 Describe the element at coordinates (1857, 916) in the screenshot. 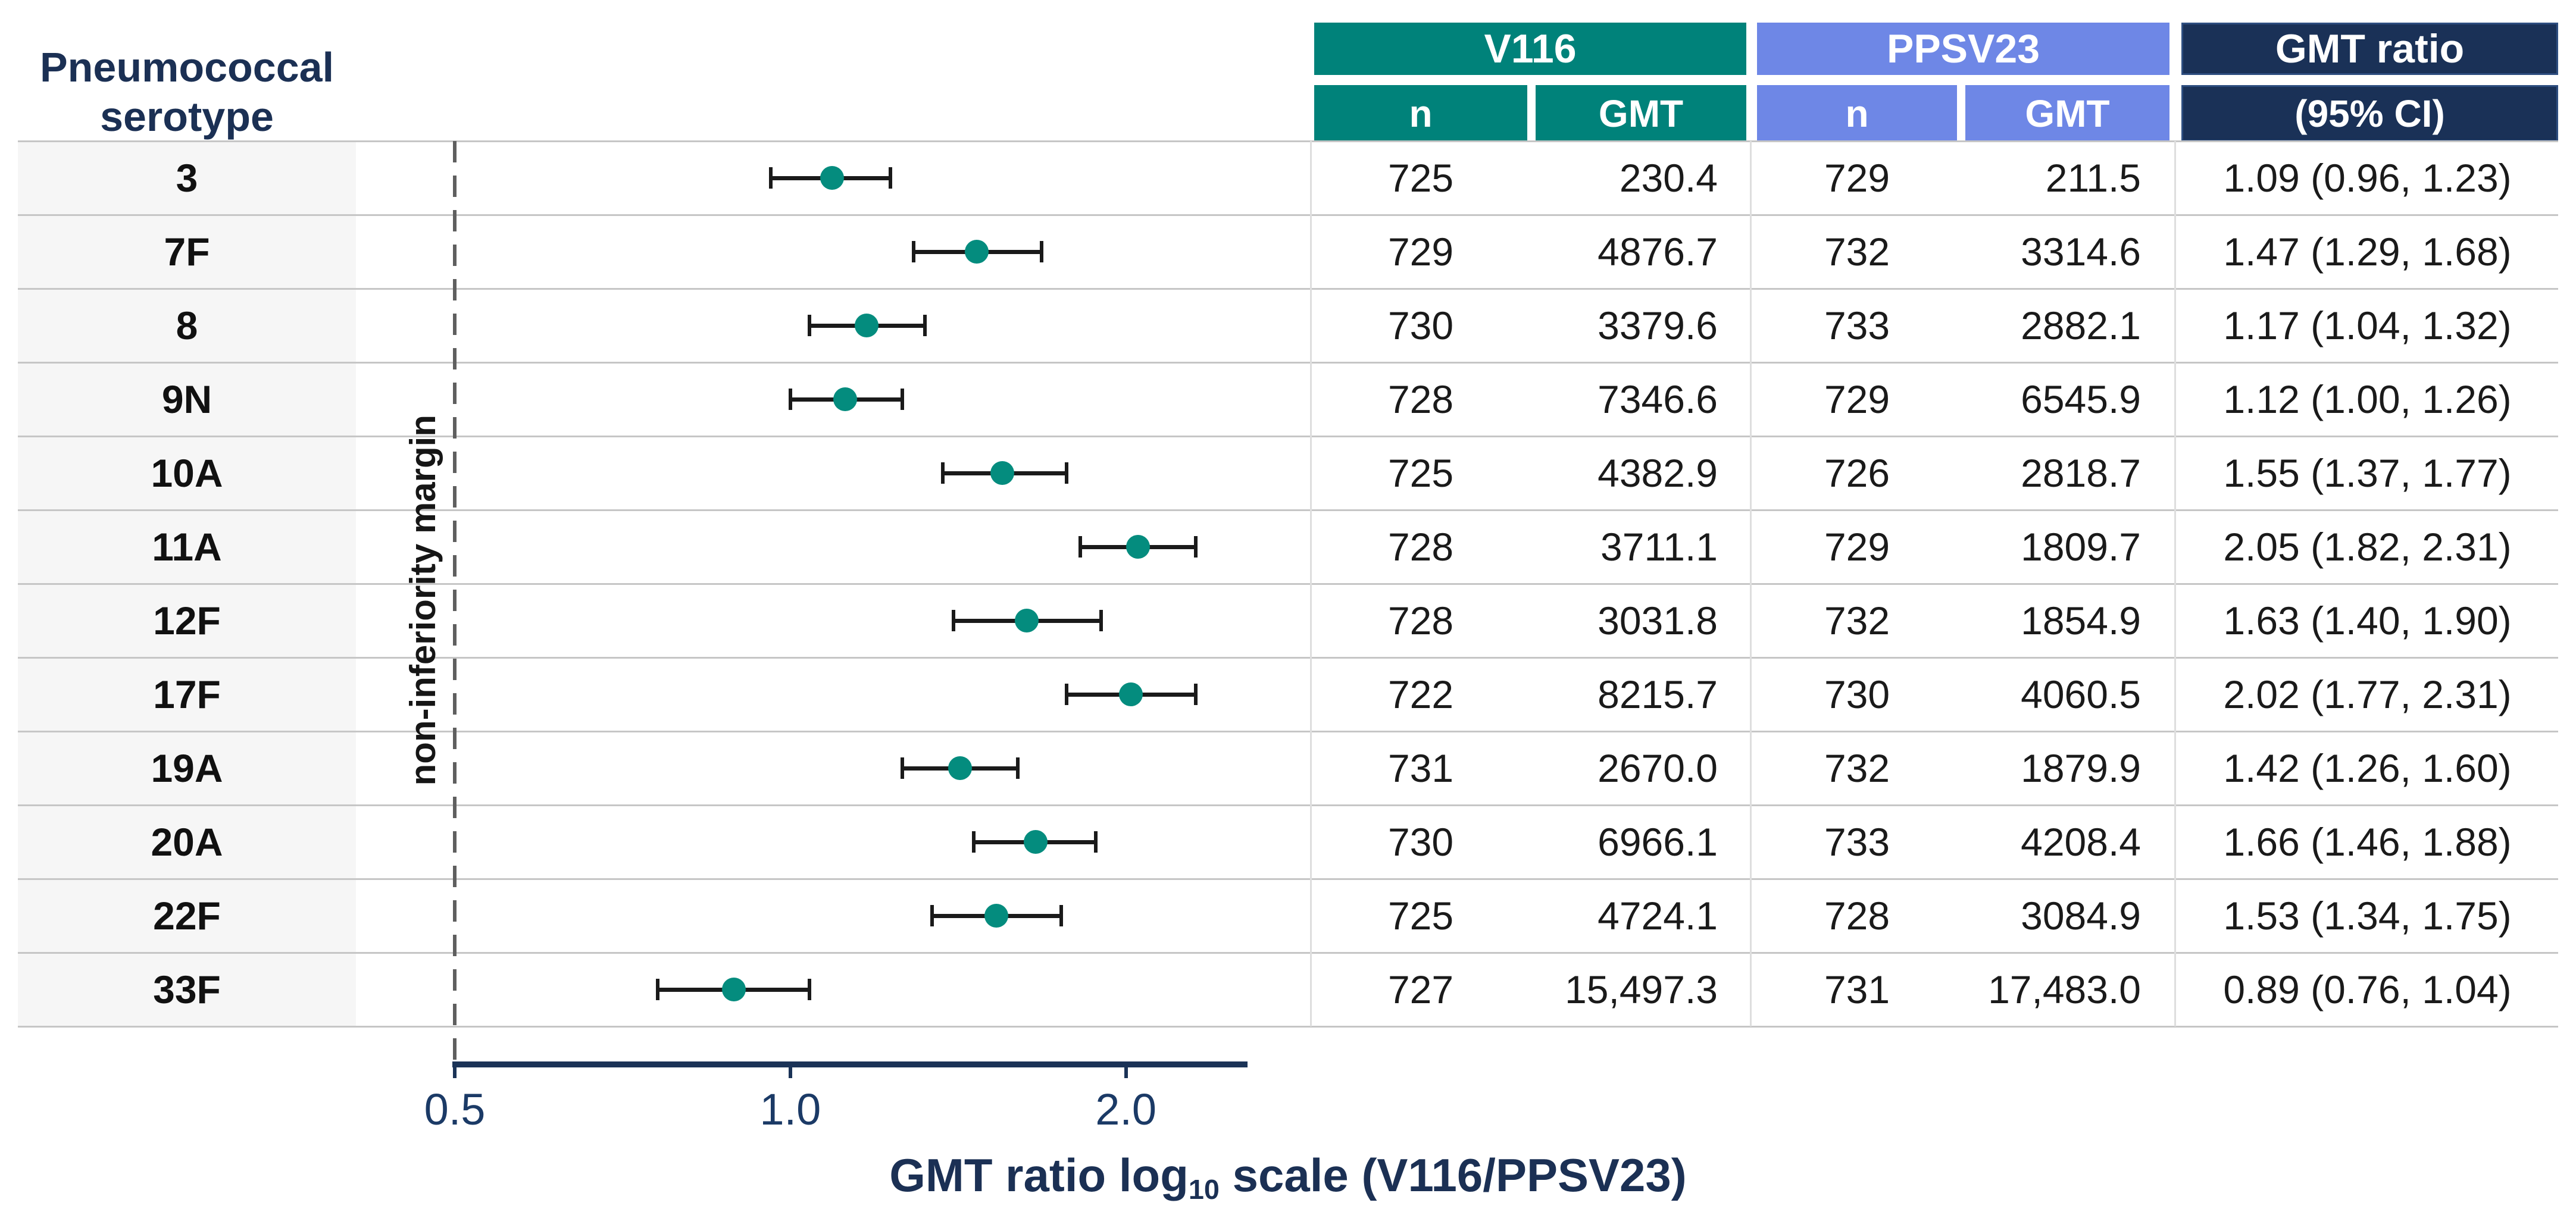

I see `ppsv23-n-cell: 728` at that location.